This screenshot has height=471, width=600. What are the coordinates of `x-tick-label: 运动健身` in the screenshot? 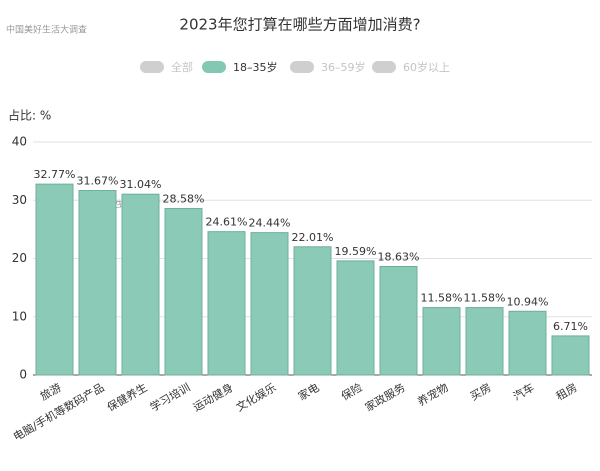 It's located at (212, 397).